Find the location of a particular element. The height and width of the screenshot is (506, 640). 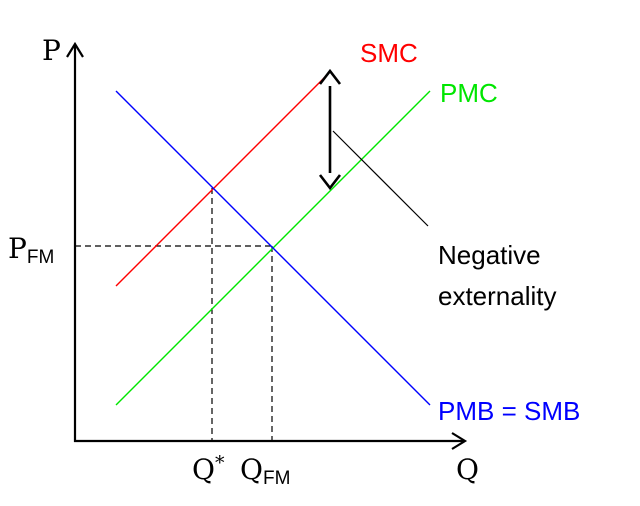

q-fm-label: QFM is located at coordinates (265, 471).